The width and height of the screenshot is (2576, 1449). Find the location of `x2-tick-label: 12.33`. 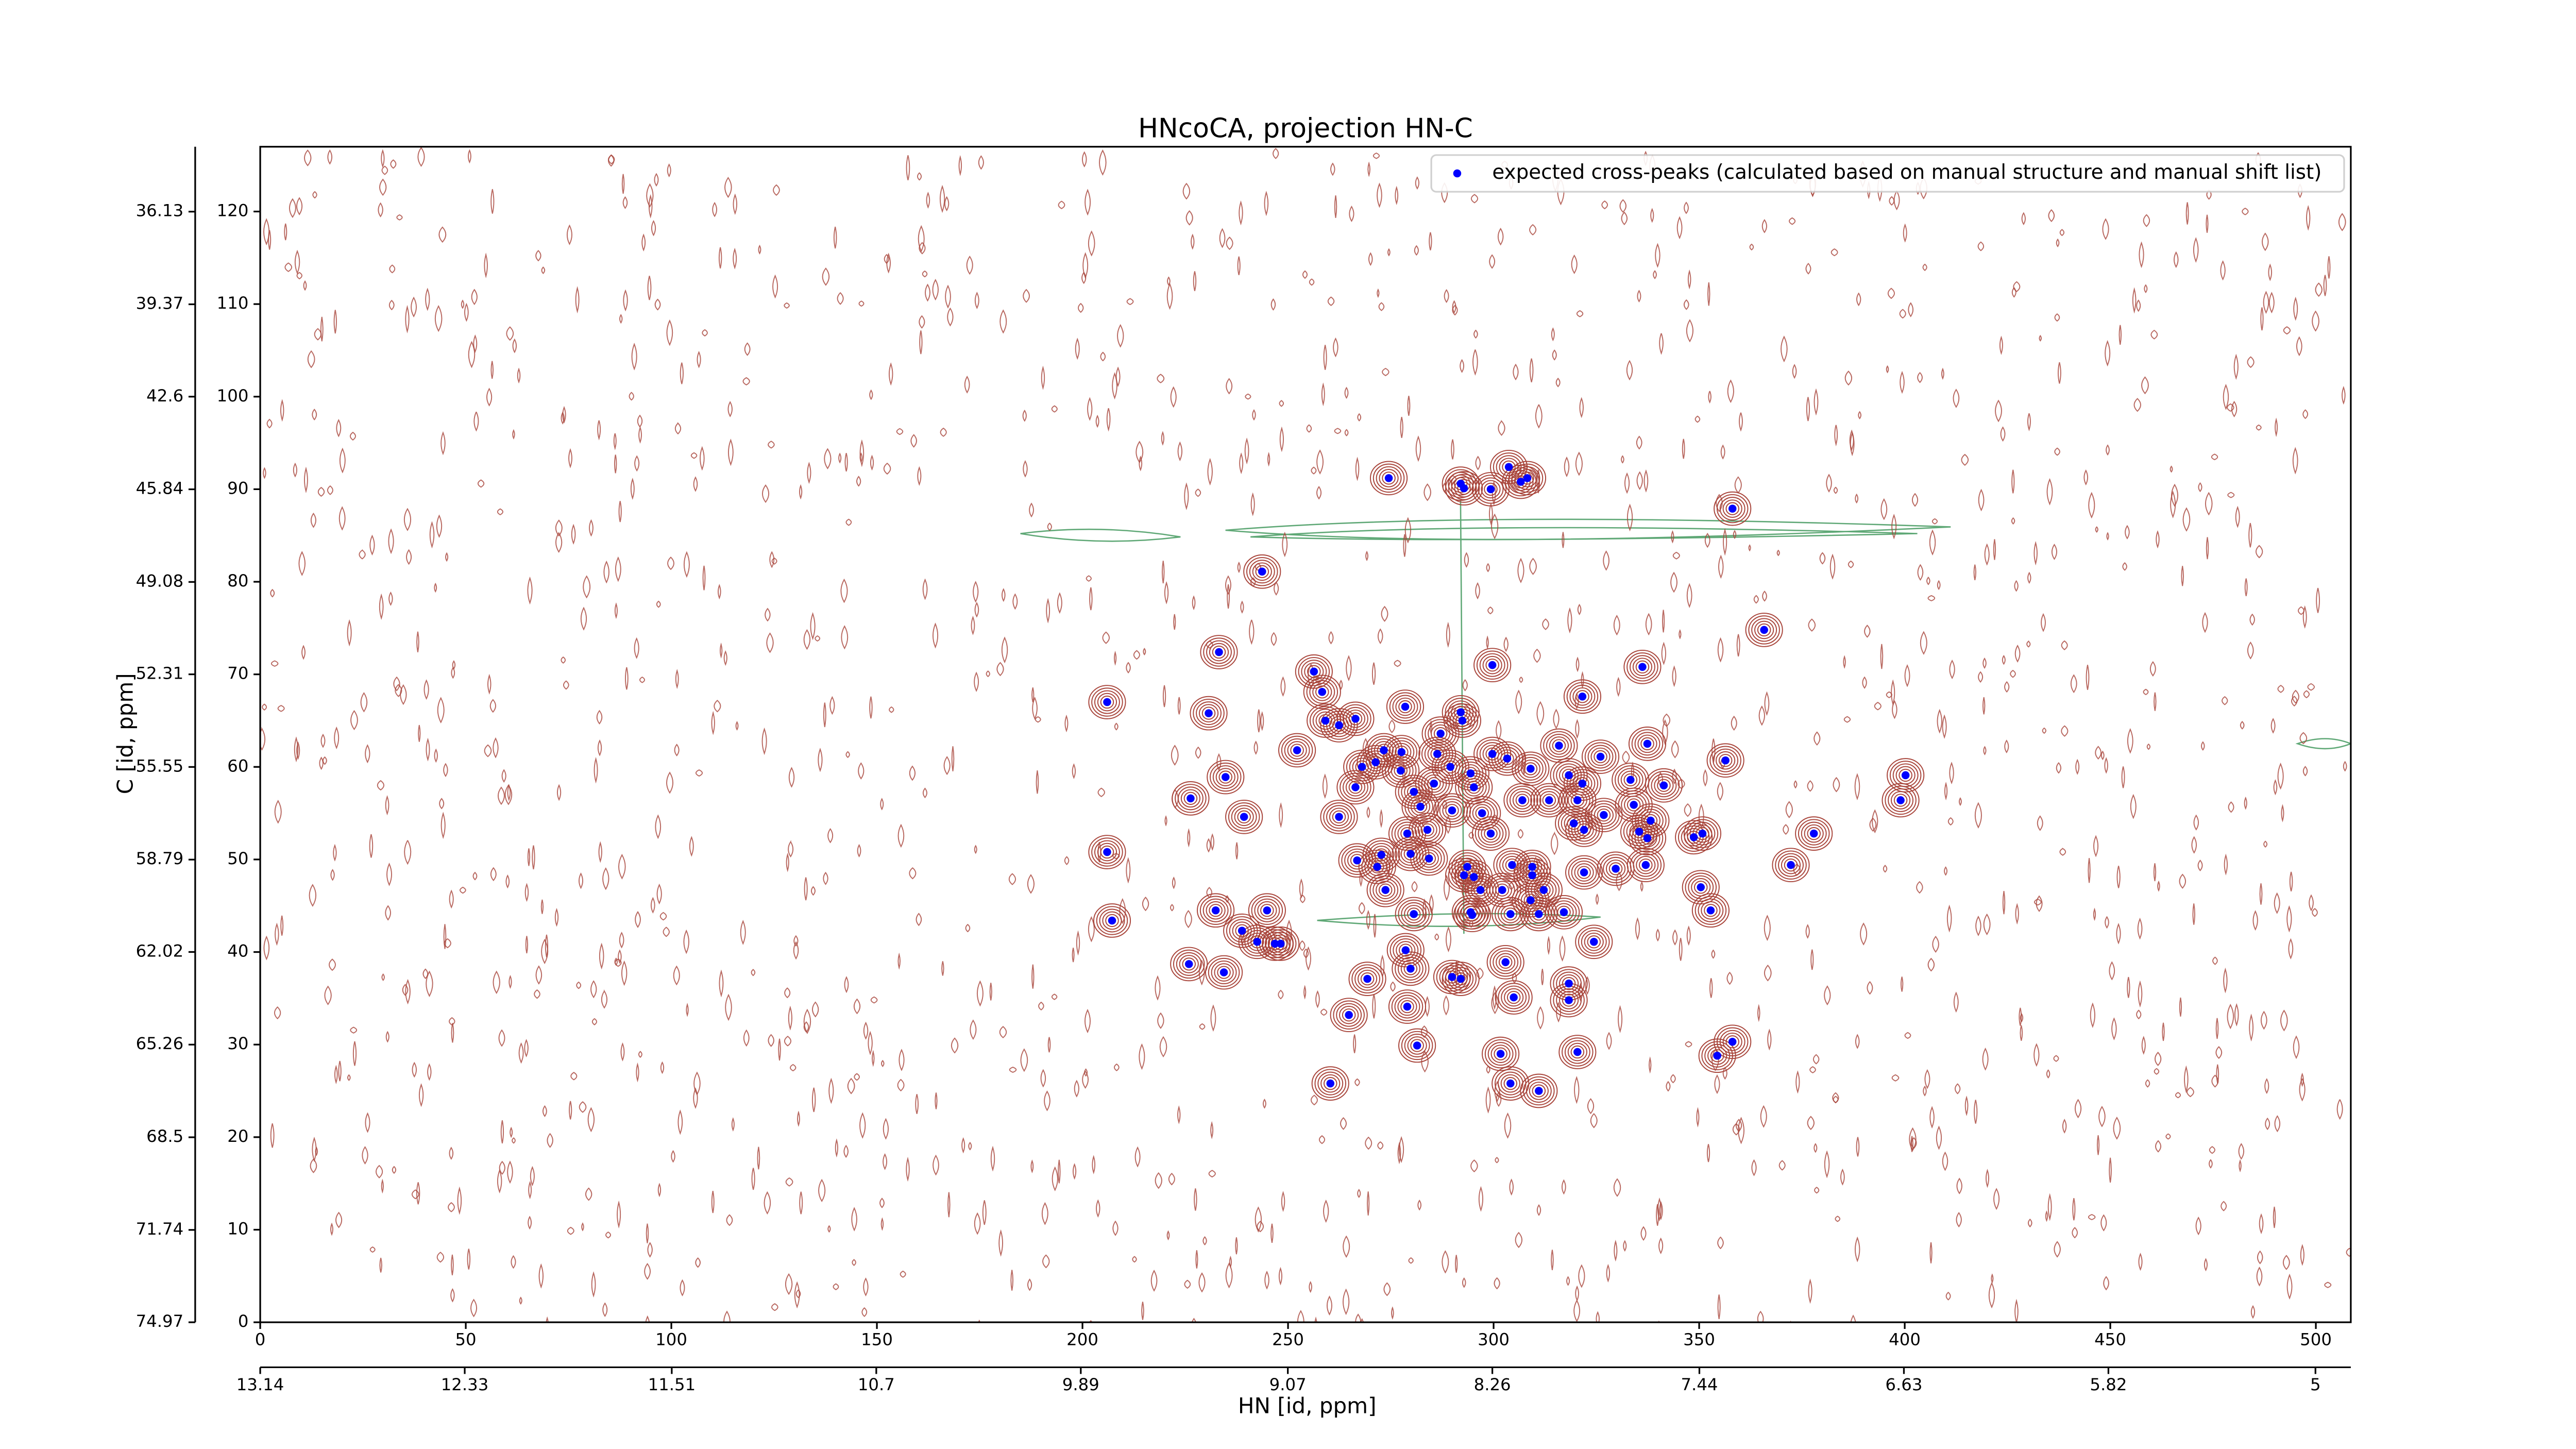

x2-tick-label: 12.33 is located at coordinates (465, 1384).